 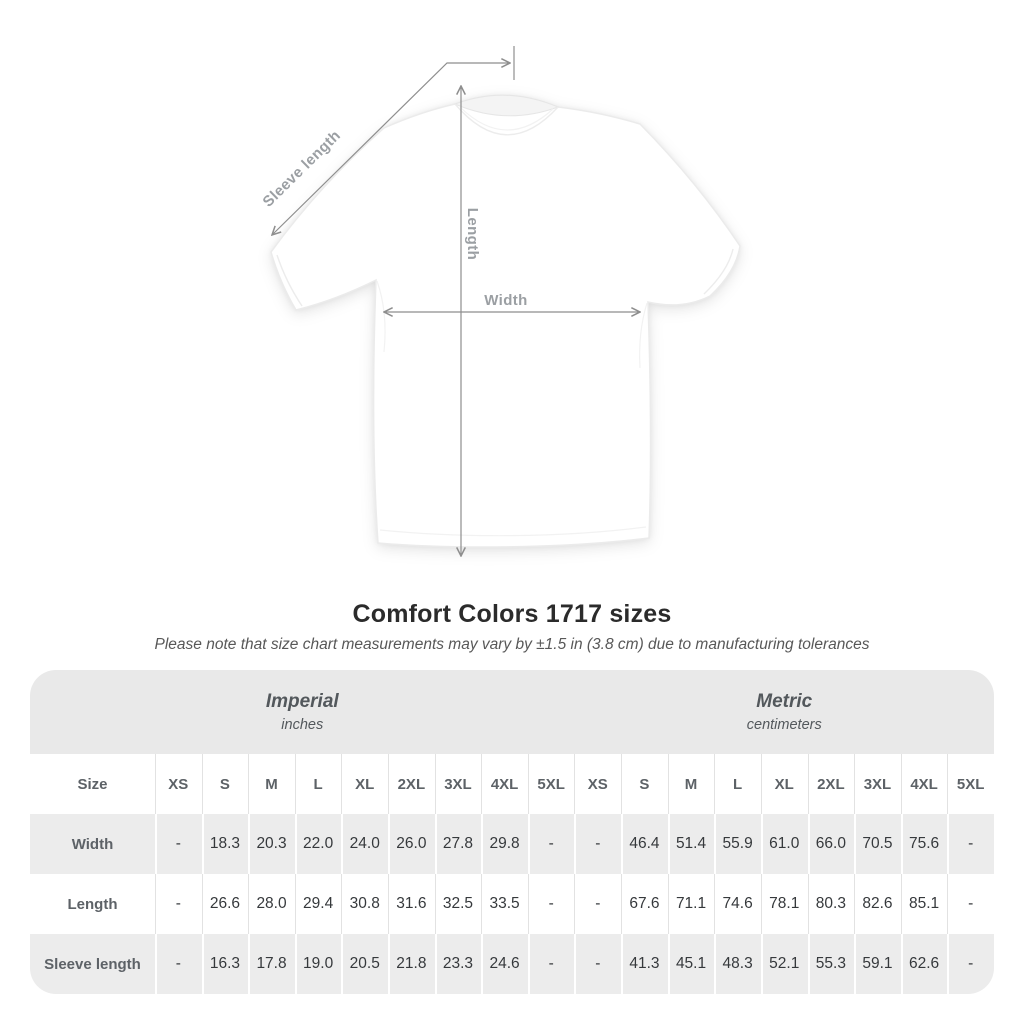 I want to click on imperial-value: 29.8, so click(x=504, y=844).